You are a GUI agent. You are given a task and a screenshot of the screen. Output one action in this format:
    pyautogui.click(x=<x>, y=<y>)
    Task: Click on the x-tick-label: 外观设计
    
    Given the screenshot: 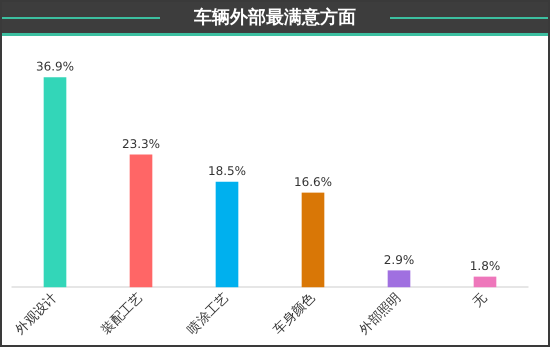 What is the action you would take?
    pyautogui.click(x=36, y=314)
    